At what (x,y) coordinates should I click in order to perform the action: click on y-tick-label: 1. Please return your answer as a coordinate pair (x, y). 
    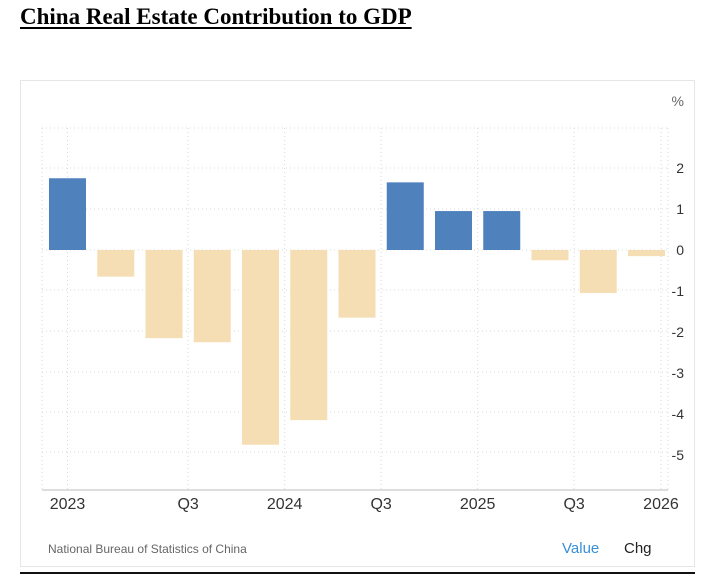
    Looking at the image, I should click on (680, 209).